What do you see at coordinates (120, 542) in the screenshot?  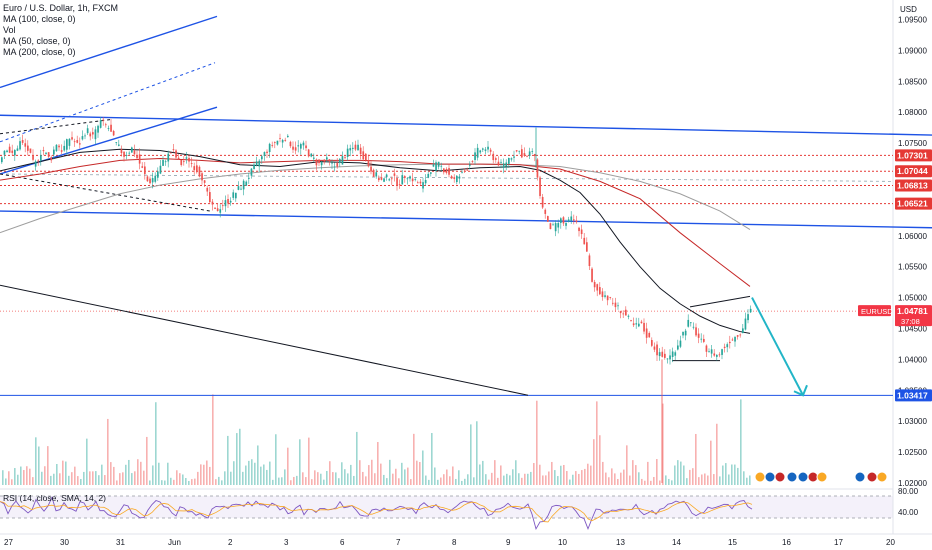 I see `x-tick-label: 31` at bounding box center [120, 542].